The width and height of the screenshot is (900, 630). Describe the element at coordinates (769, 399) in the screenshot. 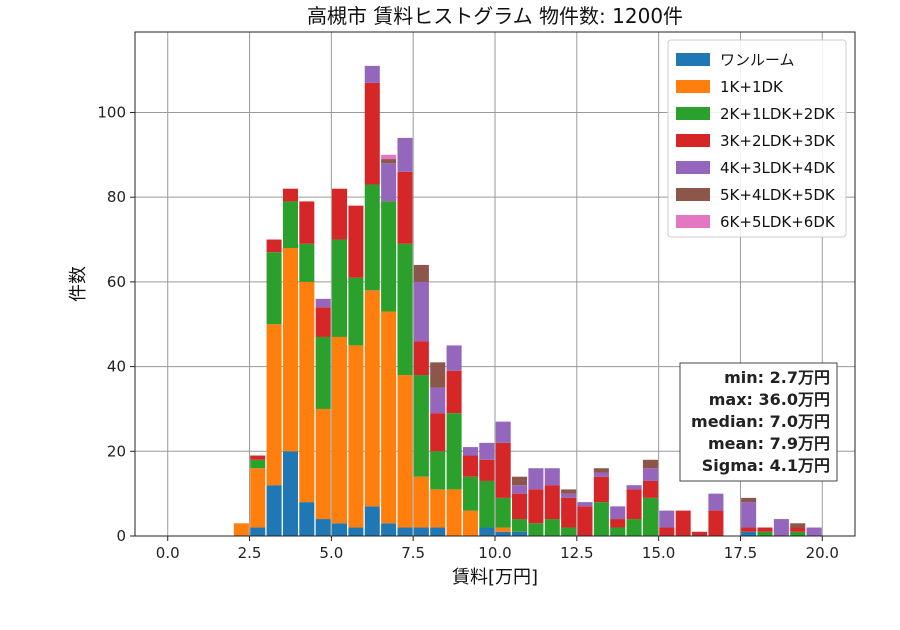

I see `stats-line: max: 36.0万円` at that location.